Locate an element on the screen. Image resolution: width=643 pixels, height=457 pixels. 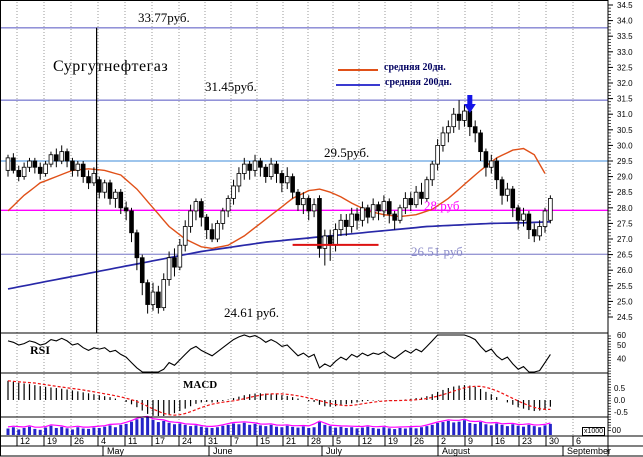
svg-text: September is located at coordinates (589, 451).